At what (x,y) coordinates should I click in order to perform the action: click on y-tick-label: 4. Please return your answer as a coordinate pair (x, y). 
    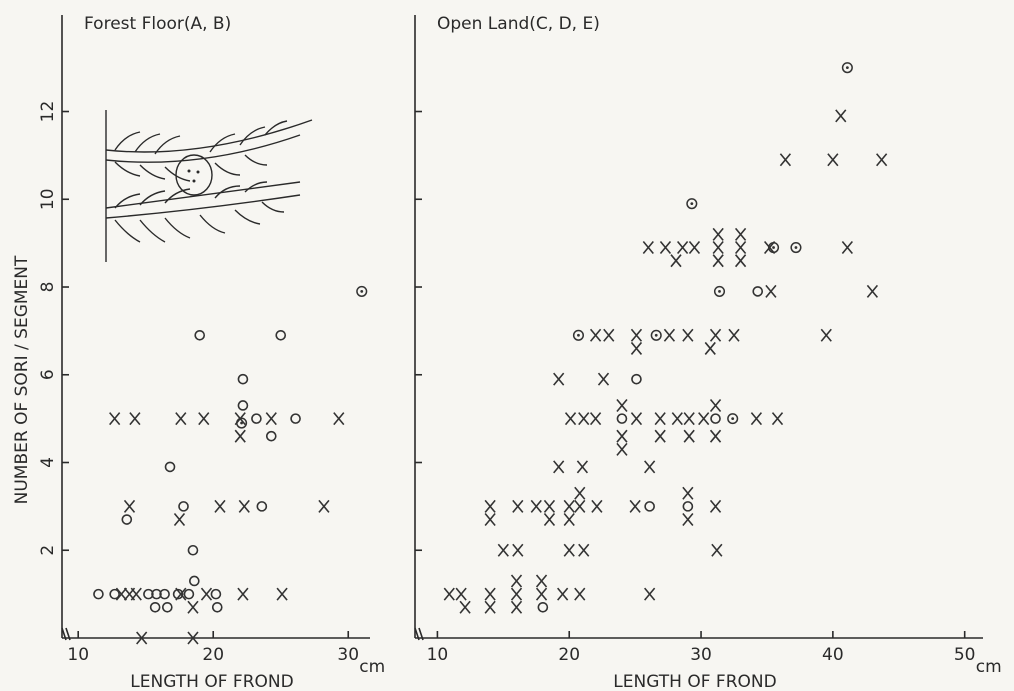
    Looking at the image, I should click on (48, 462).